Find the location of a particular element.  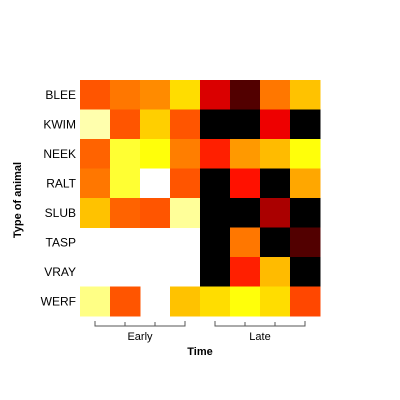

column-group-label: Late is located at coordinates (259, 337).